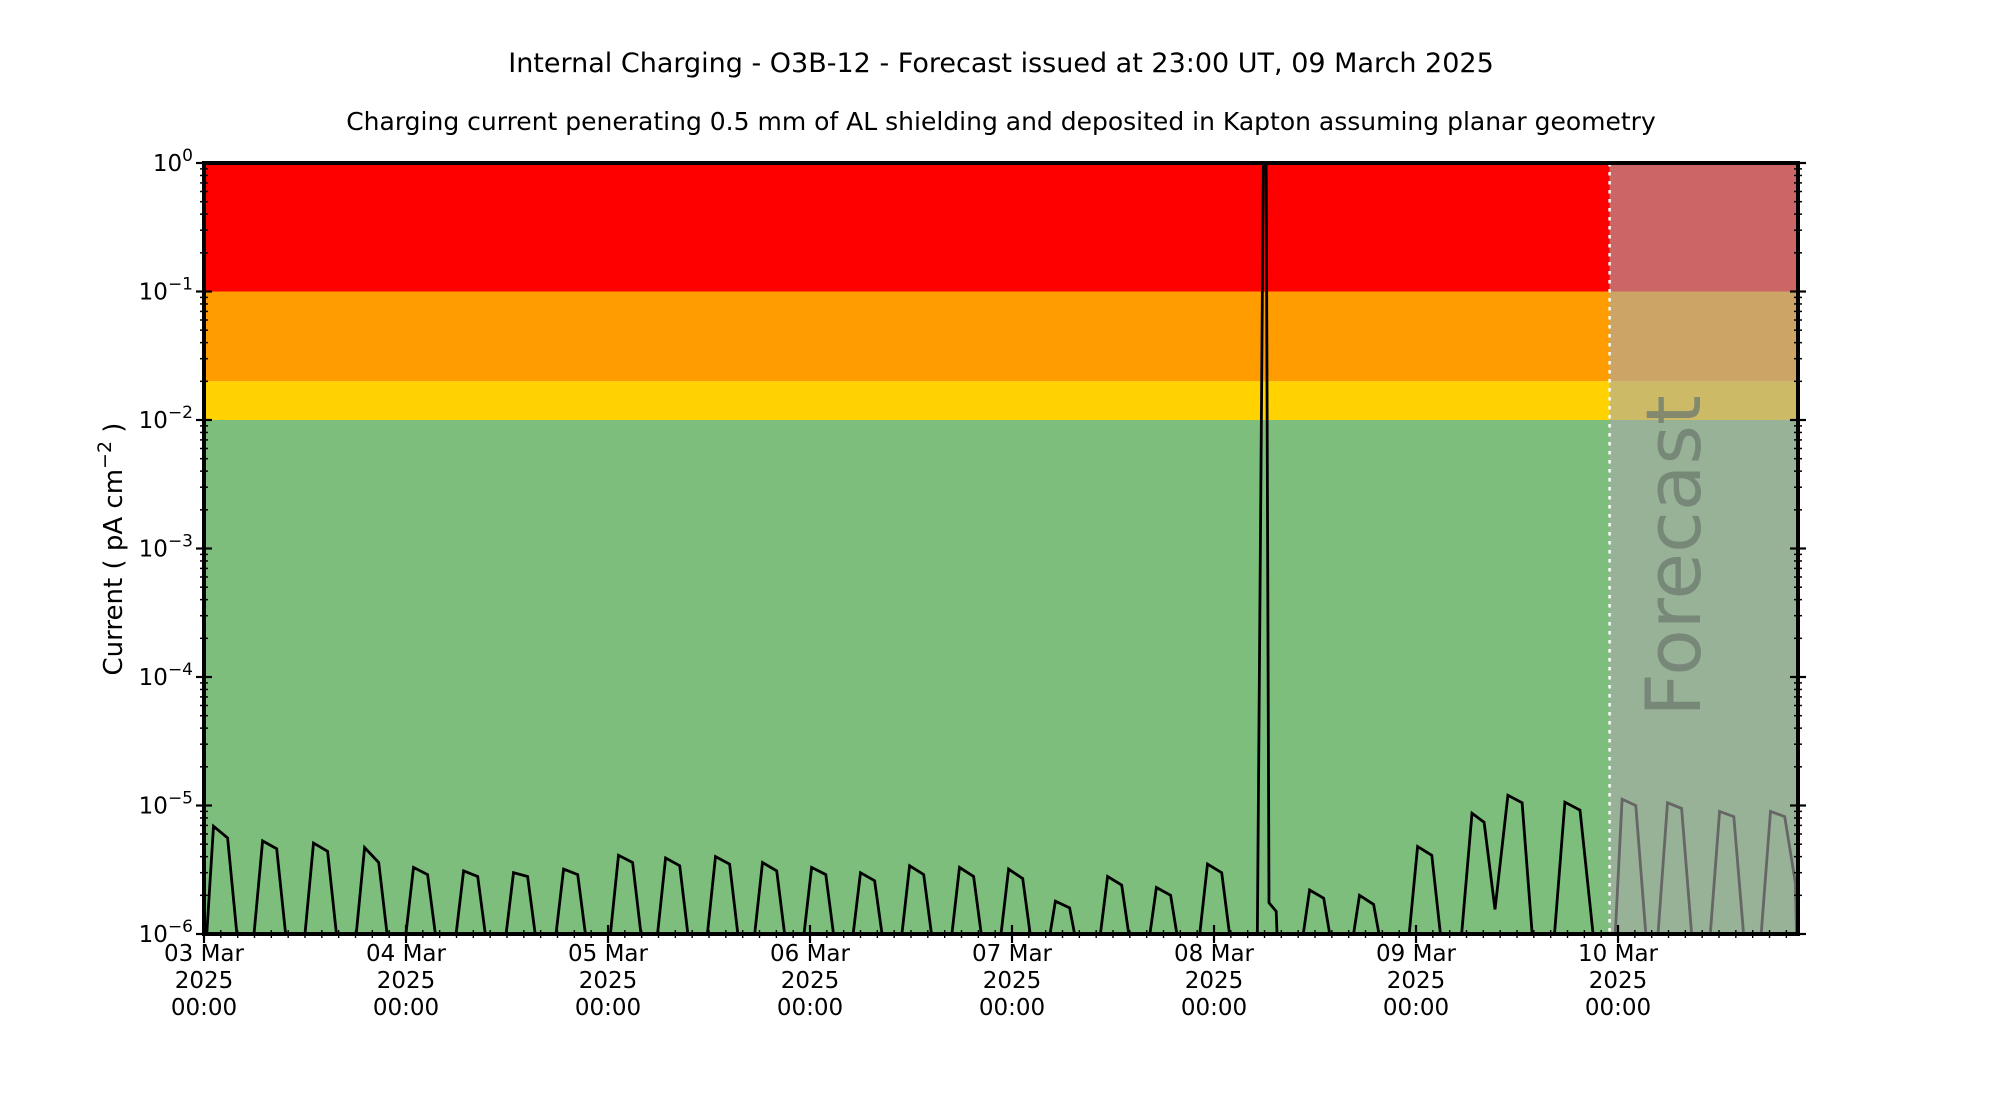 This screenshot has width=2000, height=1104. Describe the element at coordinates (1673, 556) in the screenshot. I see `forecast-watermark: Forecast` at that location.